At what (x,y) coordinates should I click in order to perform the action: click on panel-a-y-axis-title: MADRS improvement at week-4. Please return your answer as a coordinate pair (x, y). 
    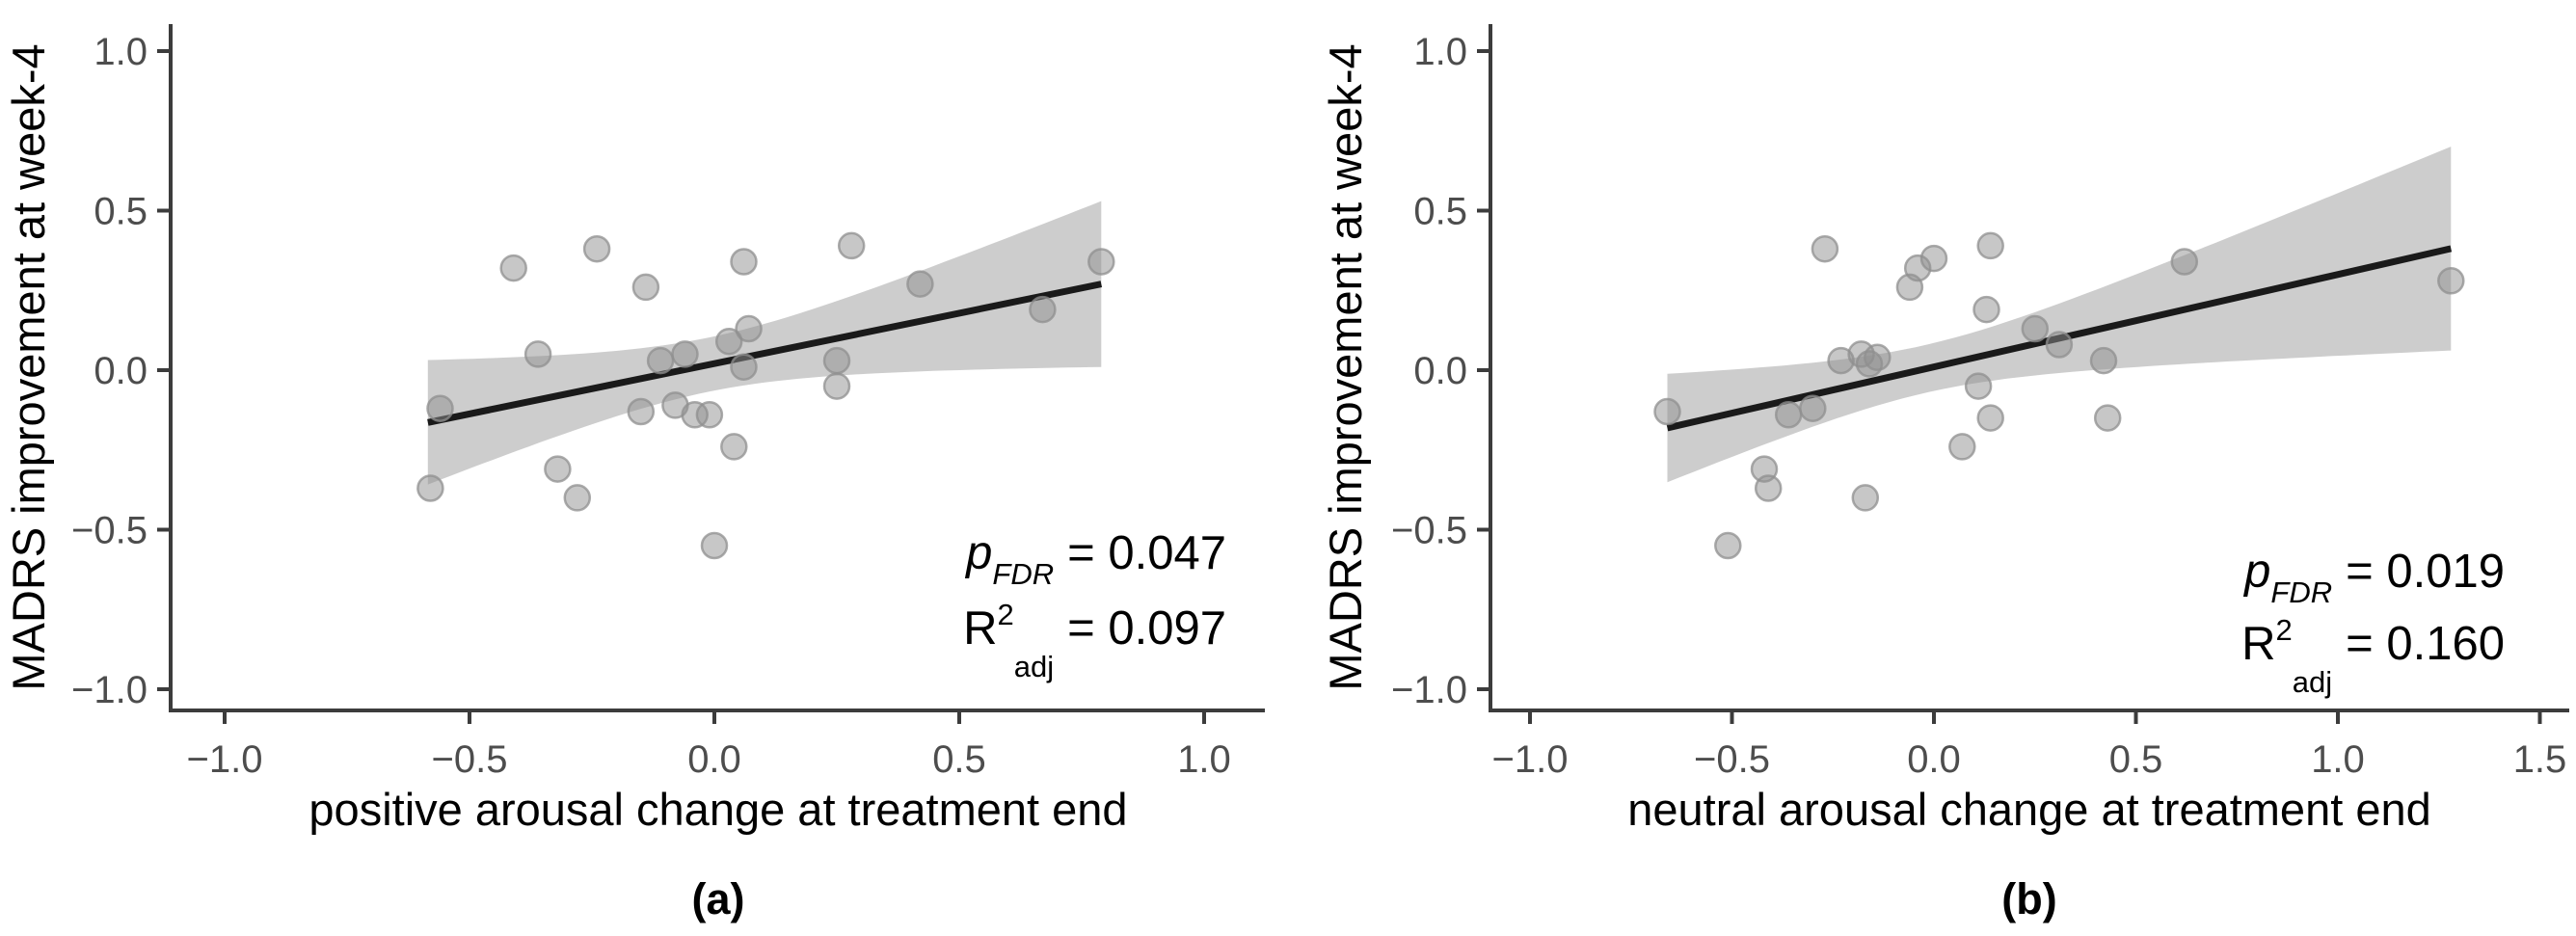
    Looking at the image, I should click on (29, 367).